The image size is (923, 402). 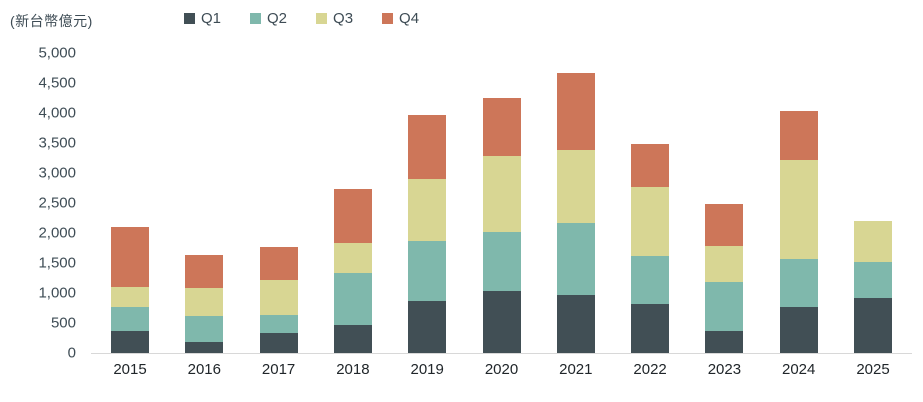 What do you see at coordinates (427, 369) in the screenshot?
I see `x-tick-2019: 2019` at bounding box center [427, 369].